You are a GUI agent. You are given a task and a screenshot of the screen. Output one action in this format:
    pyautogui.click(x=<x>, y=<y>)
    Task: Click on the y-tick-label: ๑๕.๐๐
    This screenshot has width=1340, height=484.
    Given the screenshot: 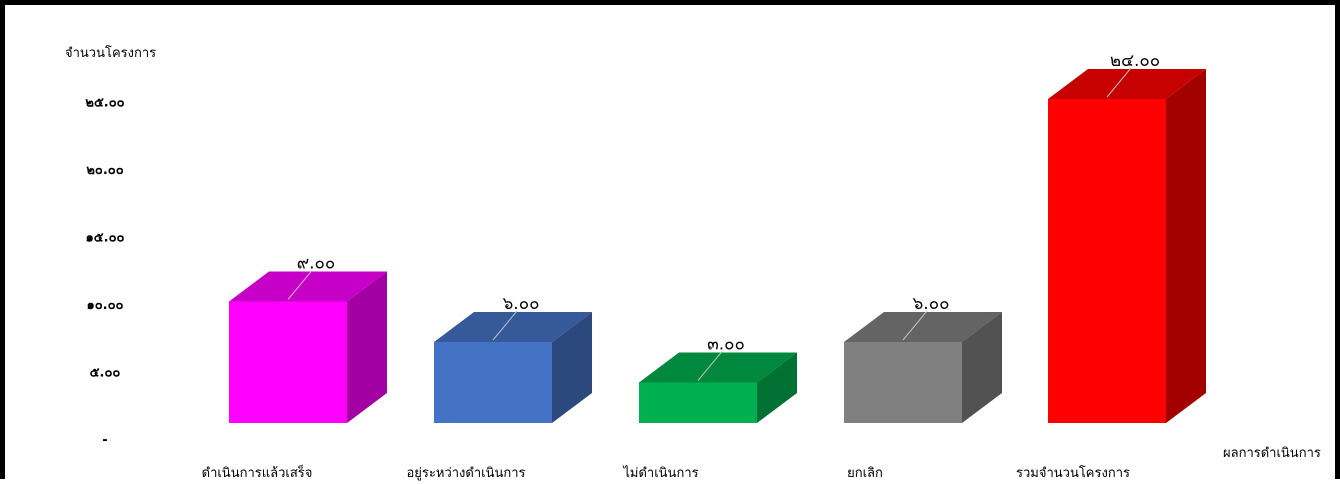 What is the action you would take?
    pyautogui.click(x=105, y=238)
    